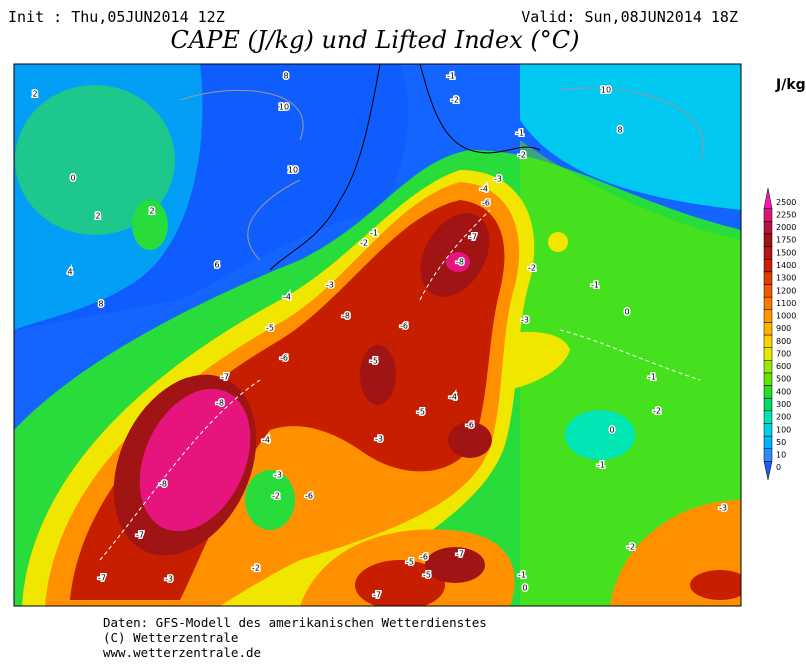 This screenshot has width=806, height=671. What do you see at coordinates (781, 455) in the screenshot?
I see `colorbar-label: 10` at bounding box center [781, 455].